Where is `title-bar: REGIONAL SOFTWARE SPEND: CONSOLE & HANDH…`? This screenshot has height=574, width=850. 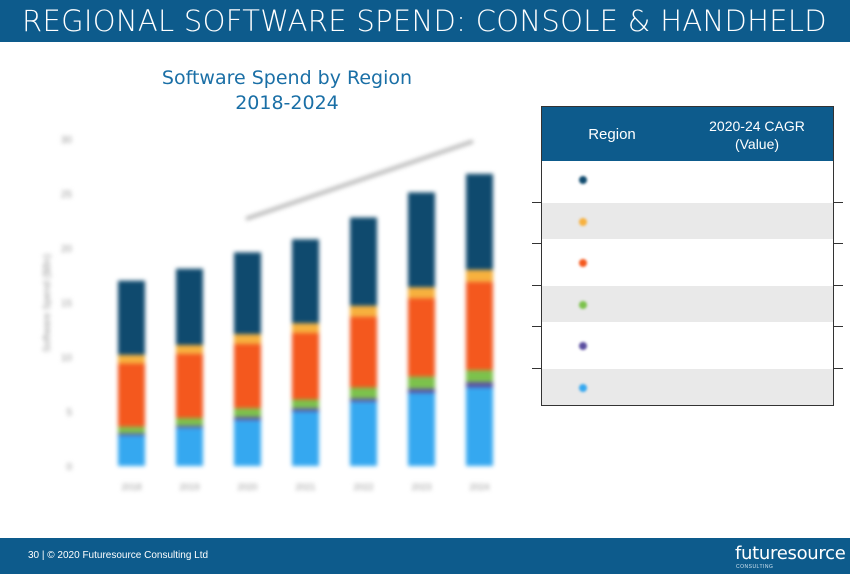 title-bar: REGIONAL SOFTWARE SPEND: CONSOLE & HANDH… is located at coordinates (425, 21).